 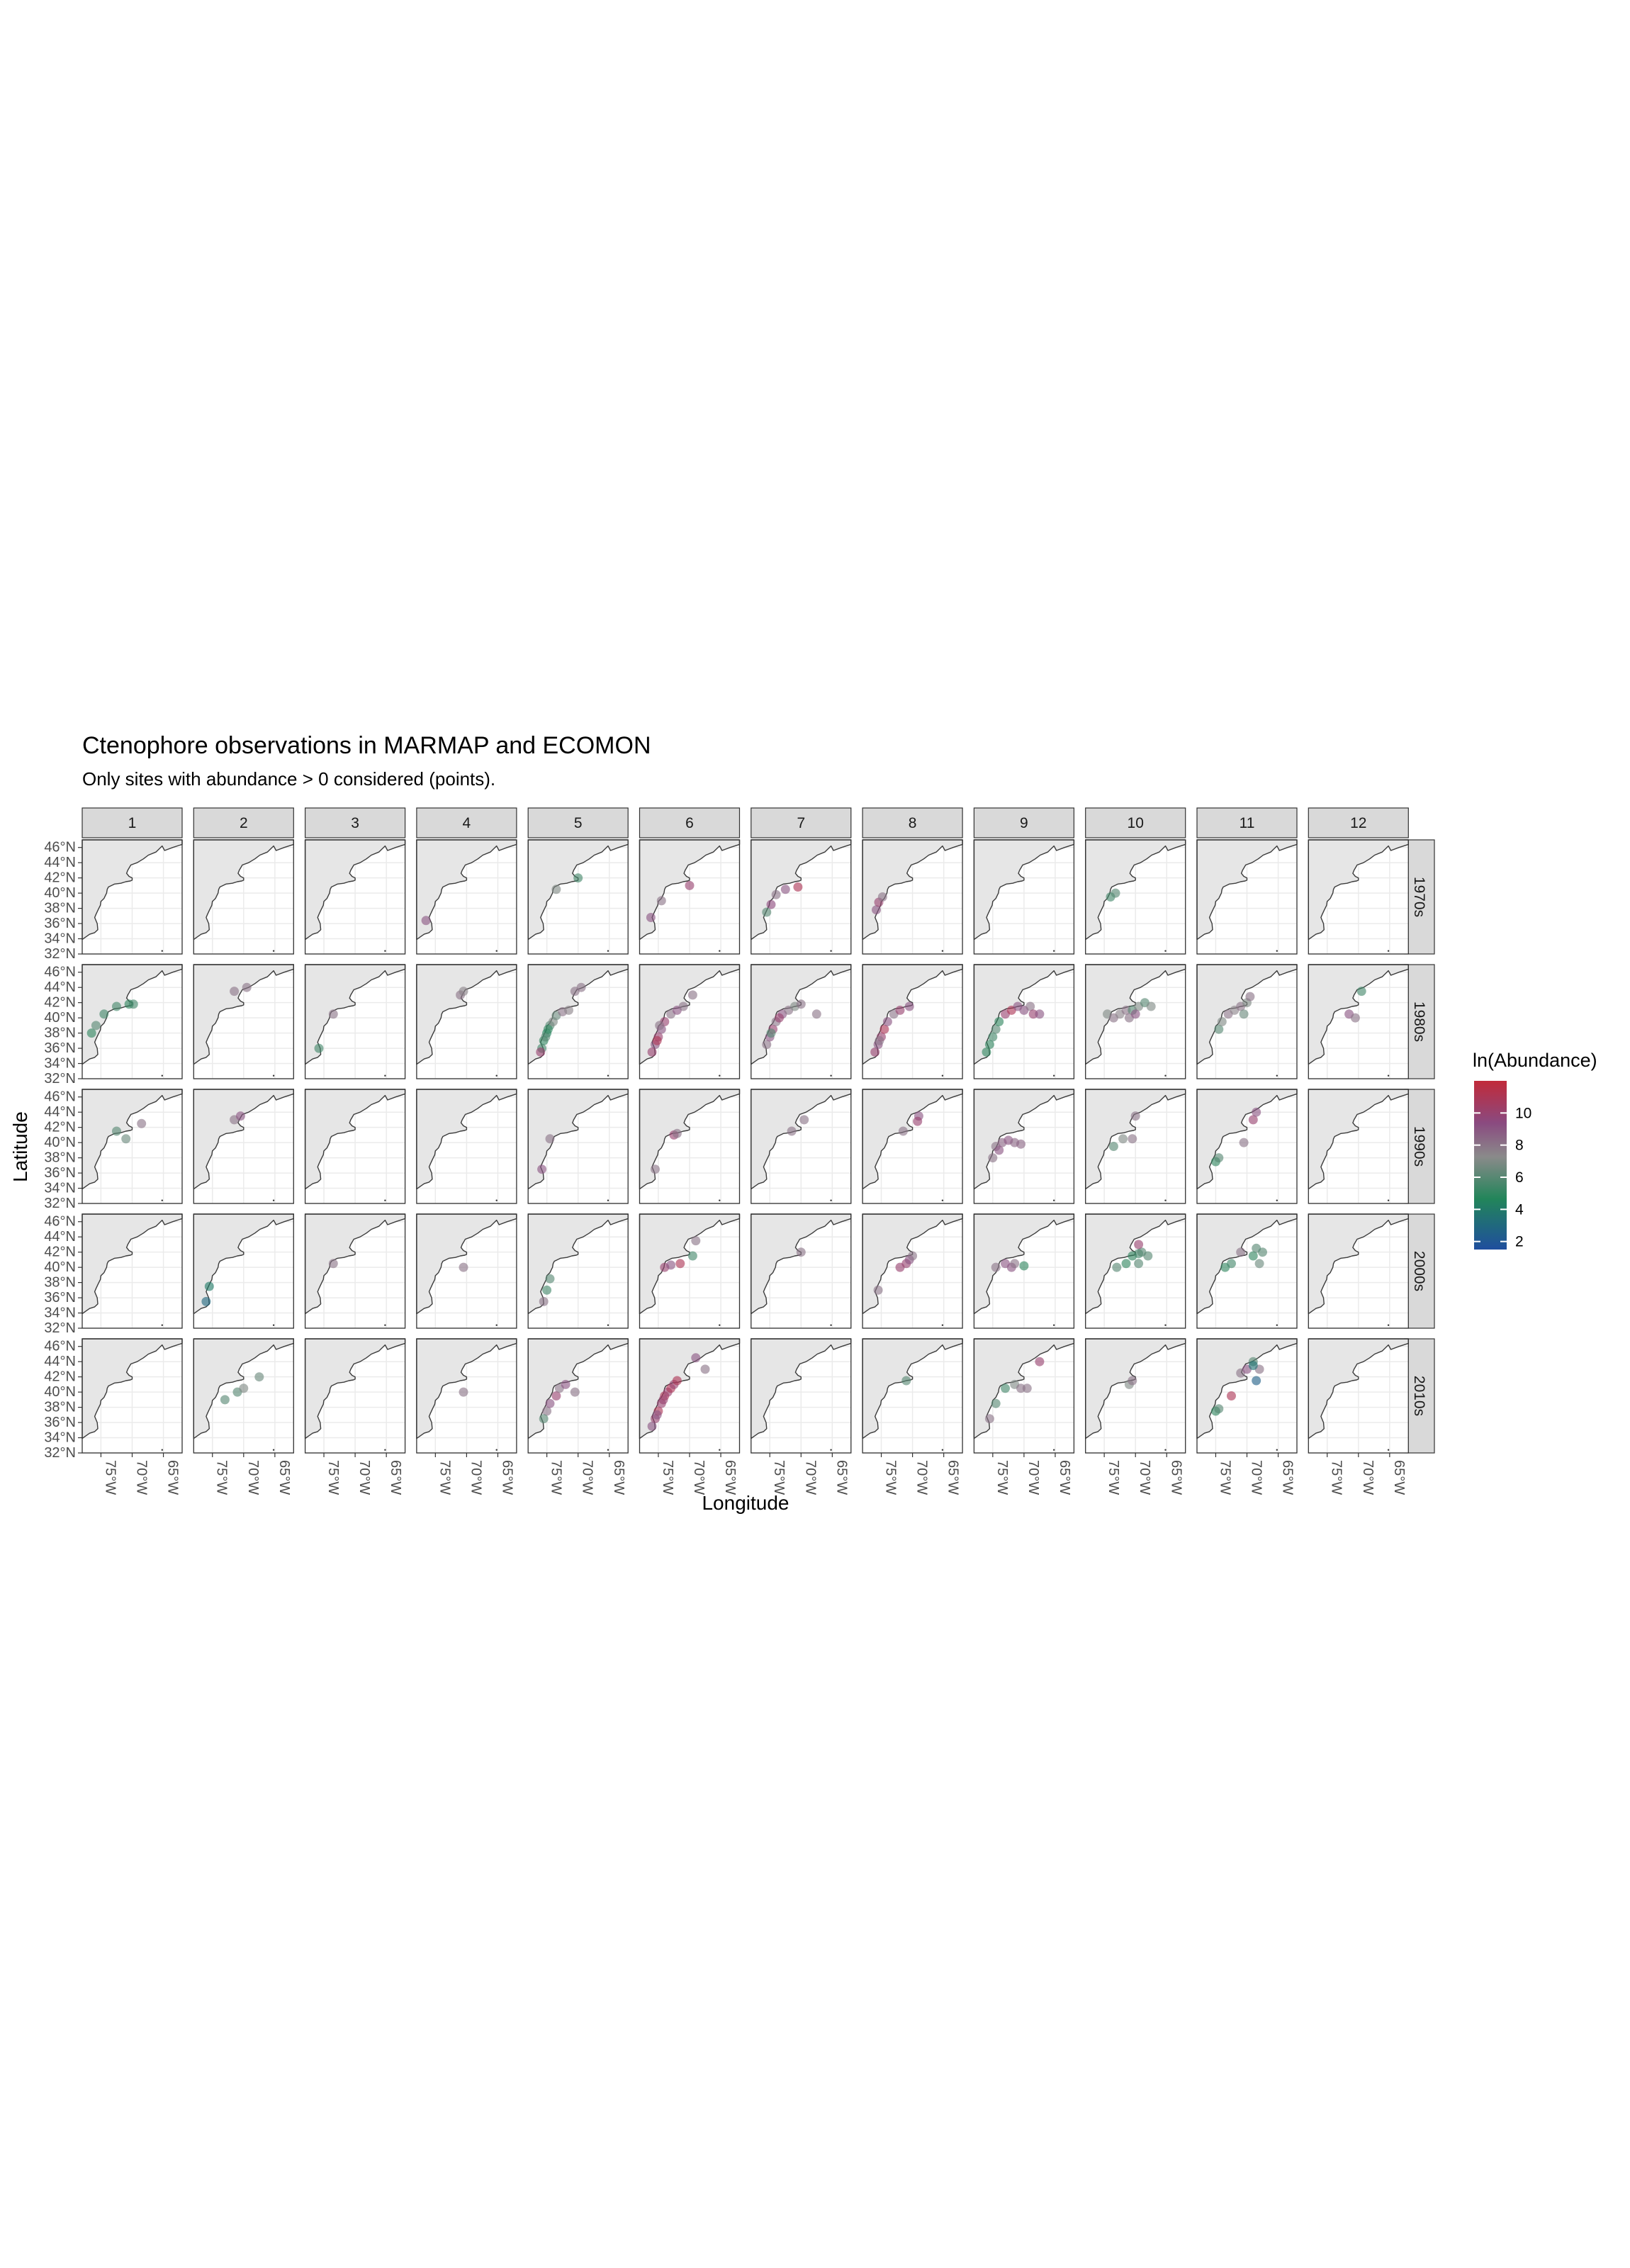 I want to click on y-tick-label: 36°N, so click(x=60, y=1048).